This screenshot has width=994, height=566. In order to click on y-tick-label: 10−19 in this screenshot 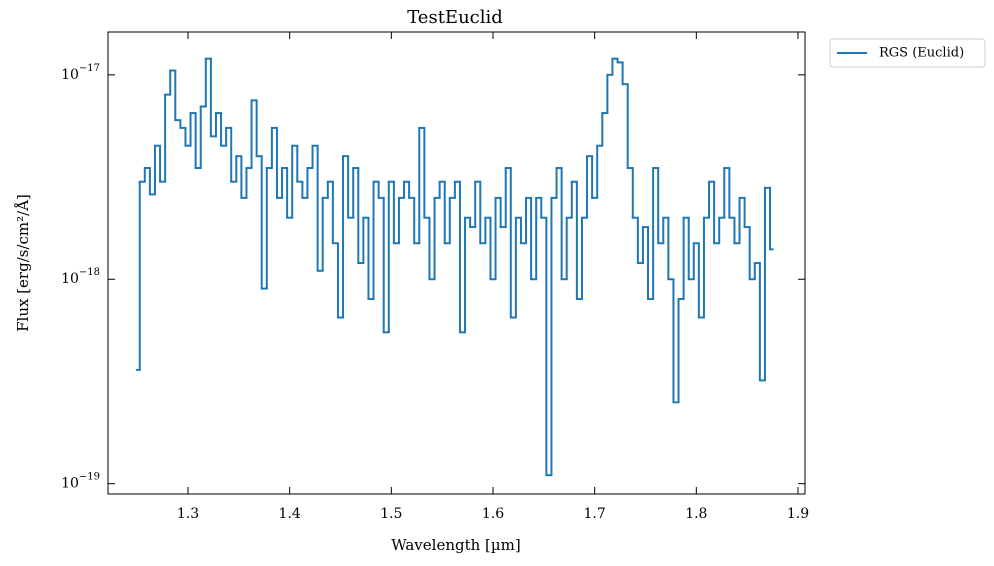, I will do `click(80, 481)`.